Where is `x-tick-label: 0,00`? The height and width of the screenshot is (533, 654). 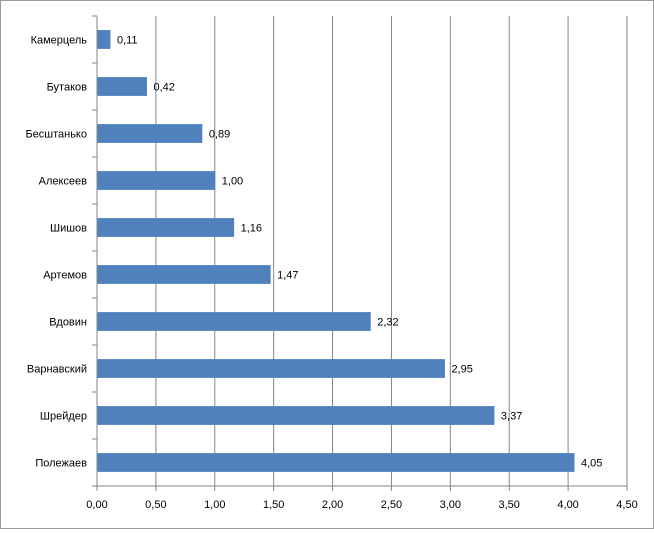 x-tick-label: 0,00 is located at coordinates (96, 505).